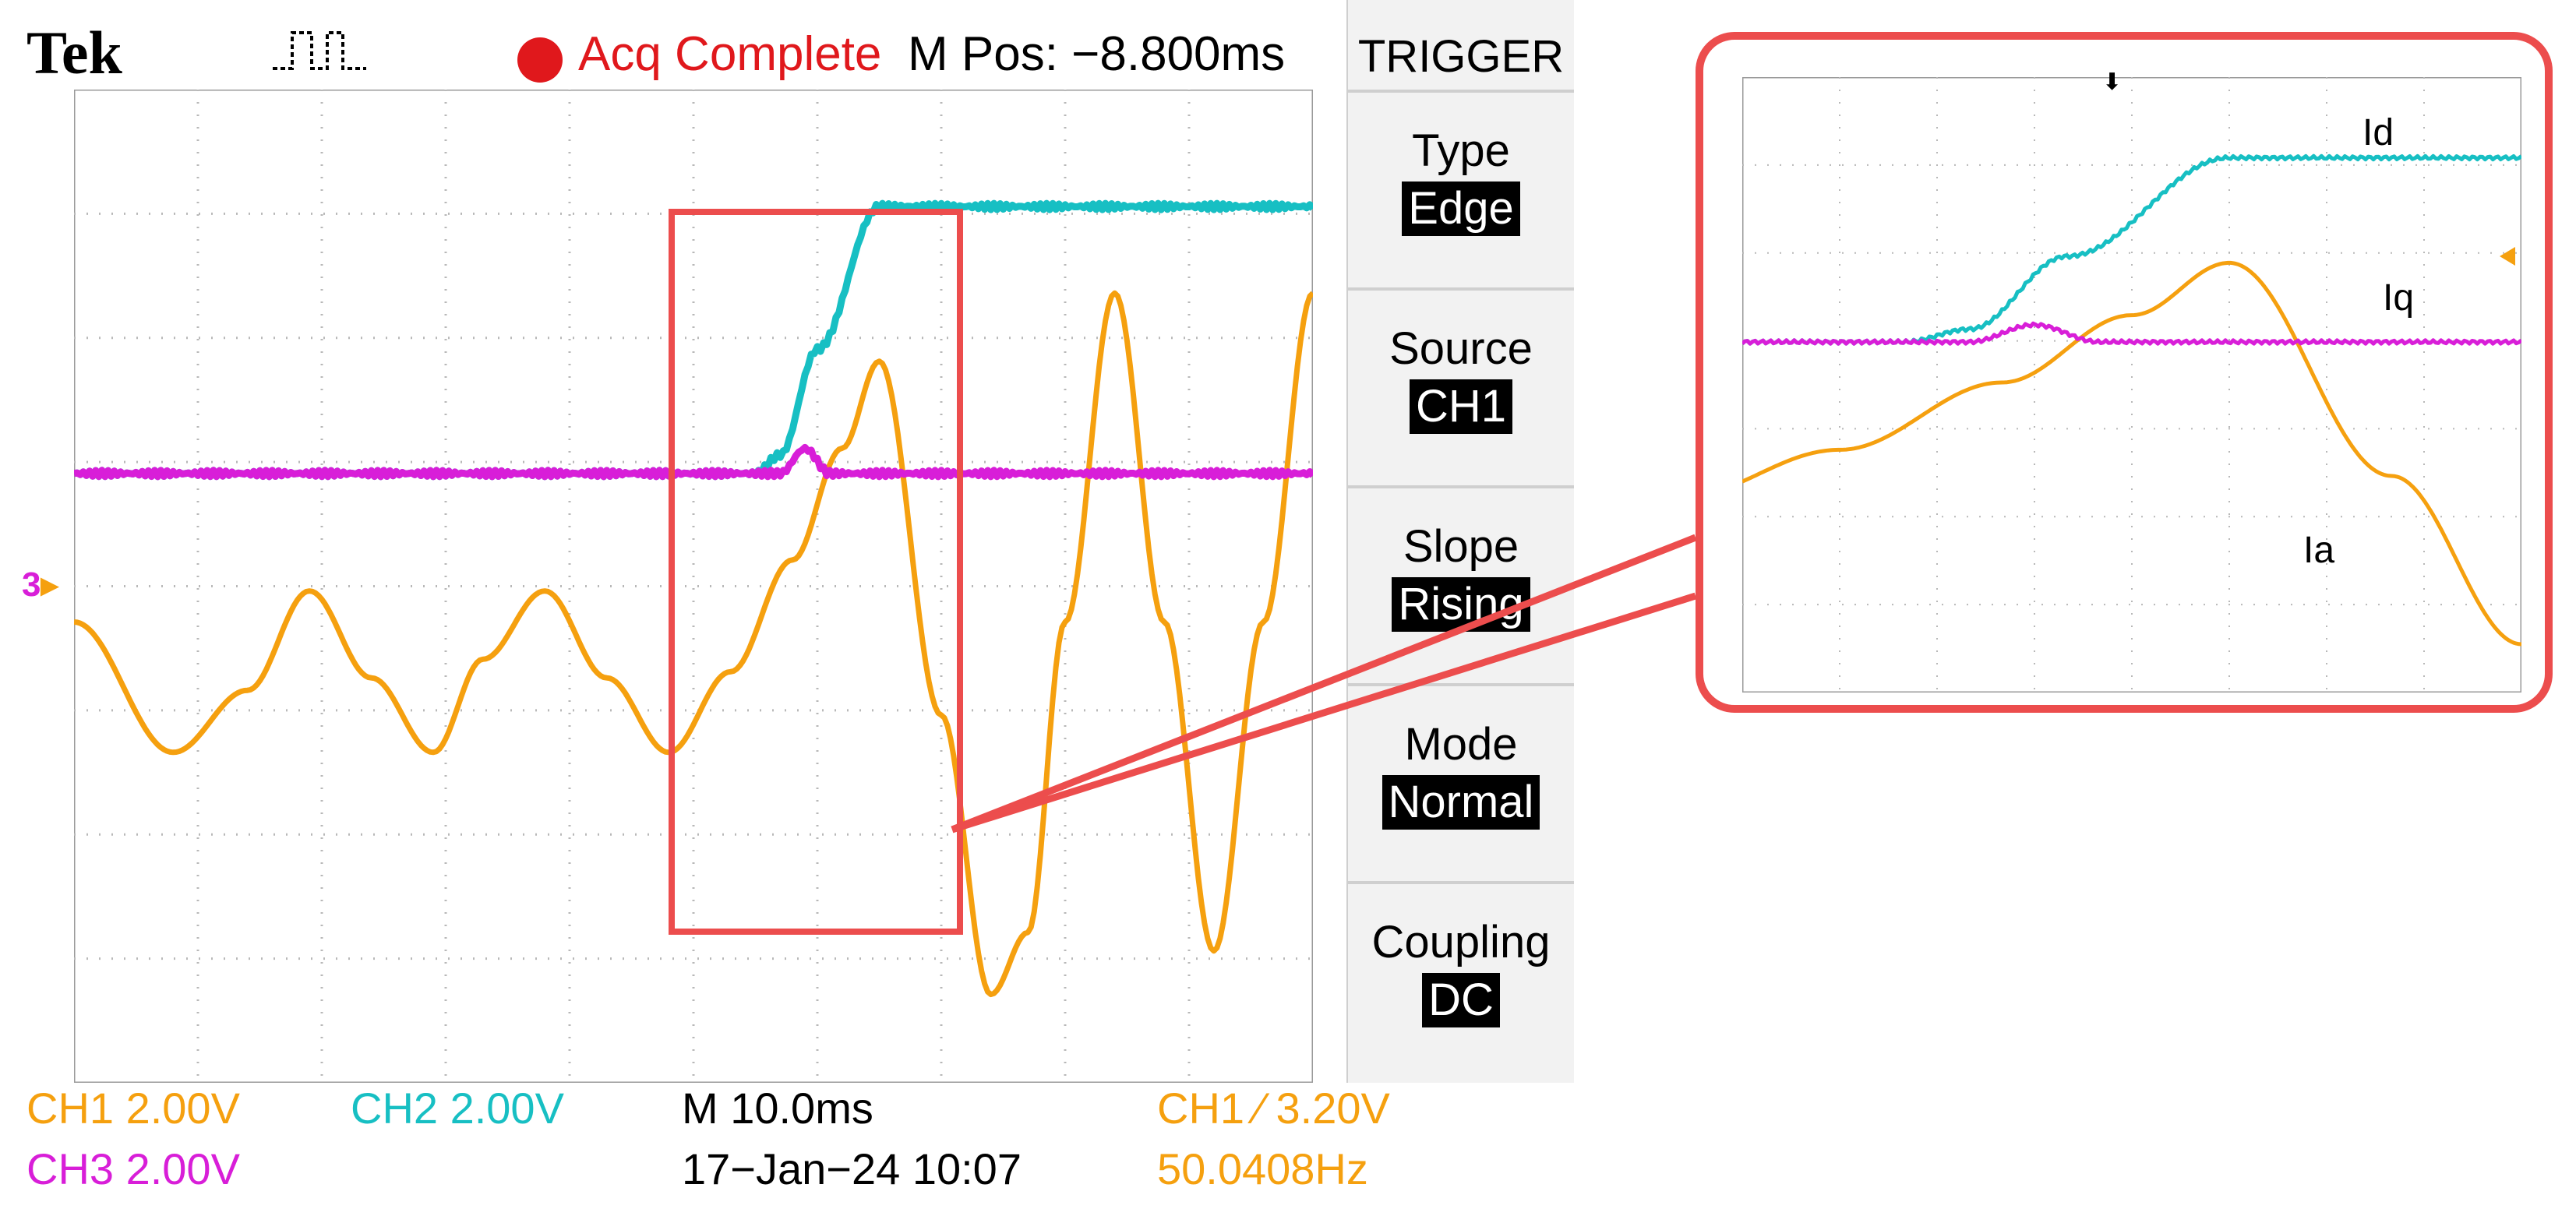 The image size is (2576, 1230). What do you see at coordinates (1461, 406) in the screenshot?
I see `menu-item-value: CH1` at bounding box center [1461, 406].